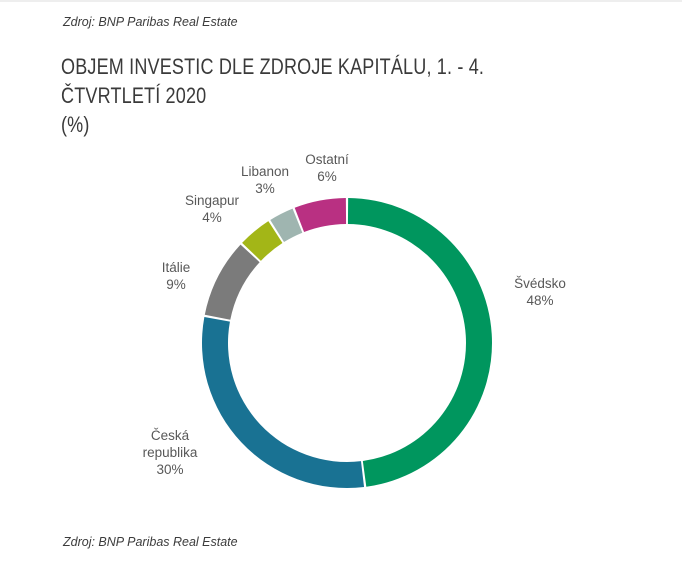 The height and width of the screenshot is (588, 682). I want to click on slice-value: 6%, so click(327, 176).